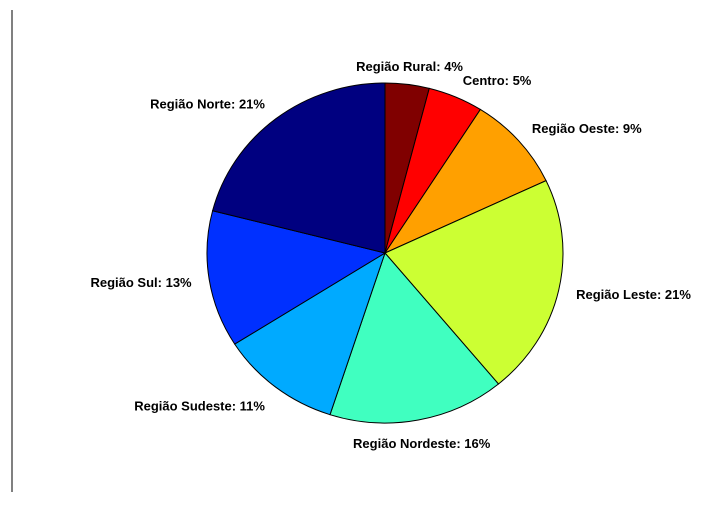 The image size is (723, 506). I want to click on slice-label: Região Rural: 4%, so click(409, 66).